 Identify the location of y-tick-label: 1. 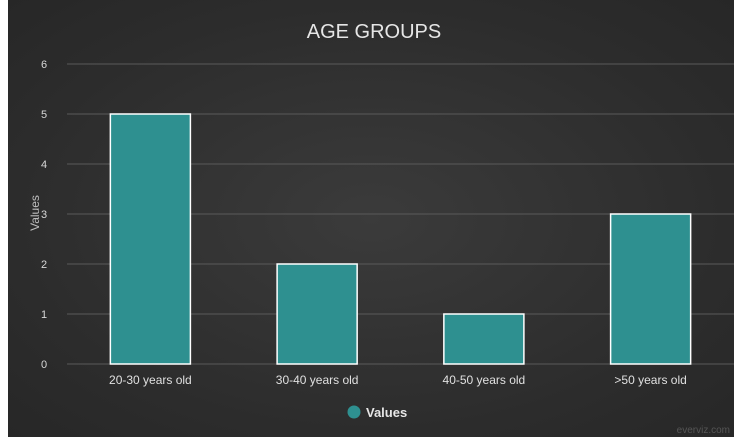
(44, 315).